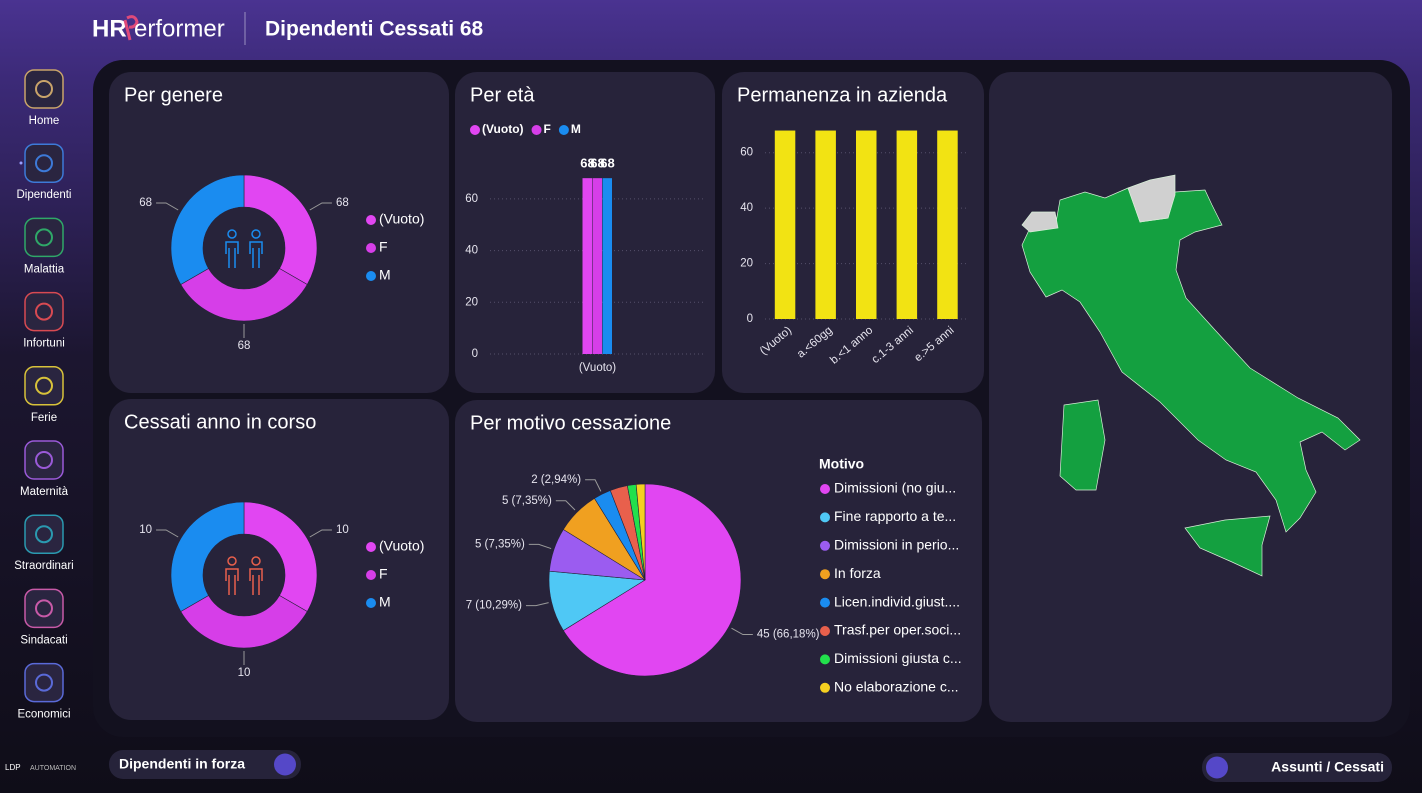 This screenshot has width=1422, height=793. I want to click on nav-label: Sindacati, so click(43, 640).